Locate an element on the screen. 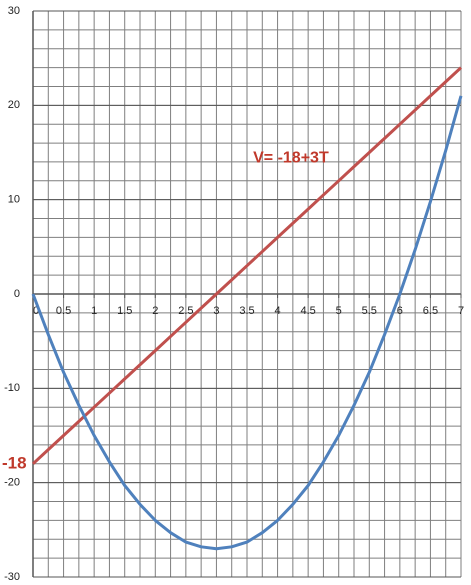  x-tick-label: 4.5 is located at coordinates (307, 311).